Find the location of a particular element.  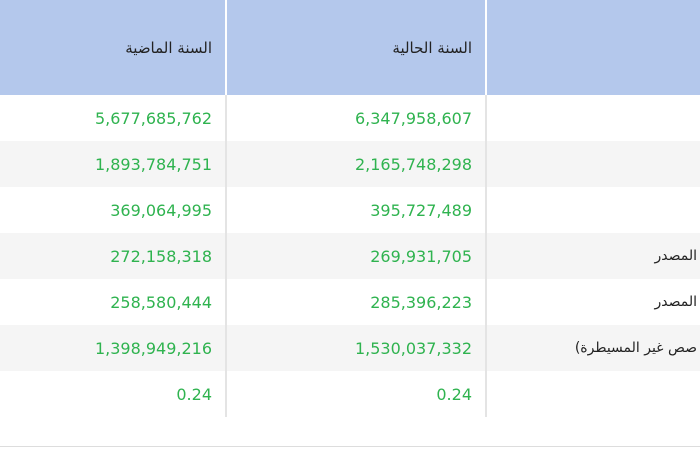

current-value: 0.24 is located at coordinates (356, 394).